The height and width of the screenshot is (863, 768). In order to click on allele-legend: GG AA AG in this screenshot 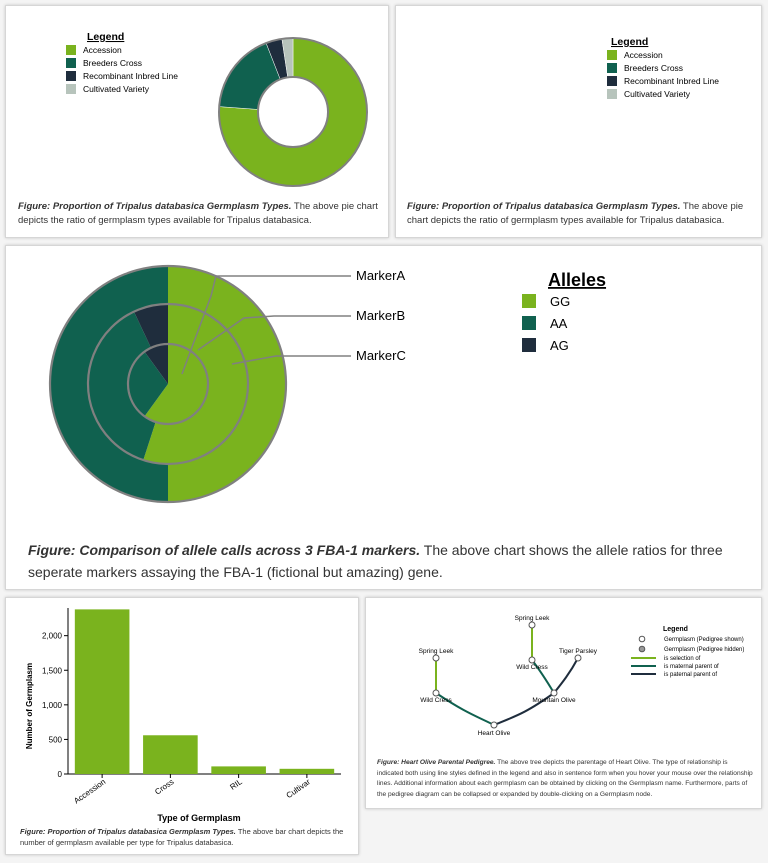, I will do `click(546, 323)`.